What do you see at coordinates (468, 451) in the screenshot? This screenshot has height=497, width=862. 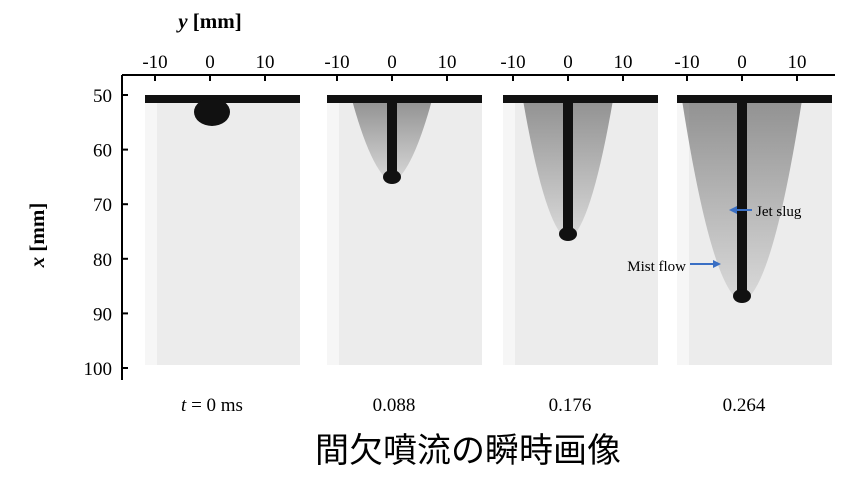 I see `caption: 間欠噴流の瞬時画像` at bounding box center [468, 451].